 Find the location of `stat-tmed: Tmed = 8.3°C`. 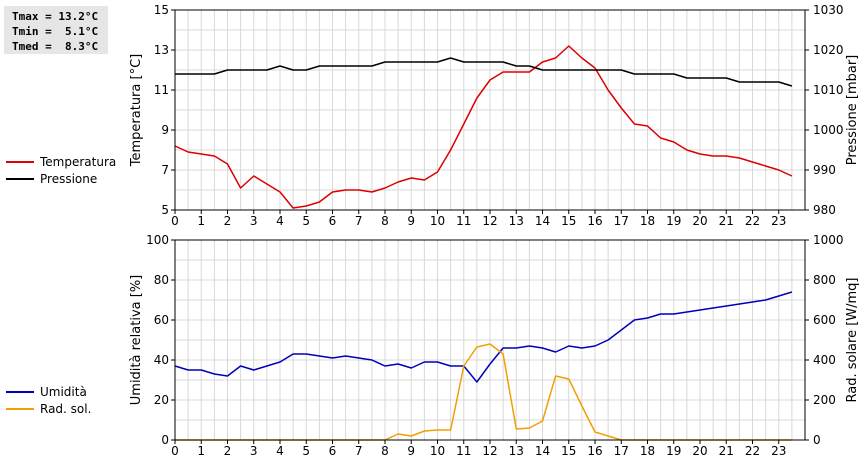

stat-tmed: Tmed = 8.3°C is located at coordinates (55, 46).